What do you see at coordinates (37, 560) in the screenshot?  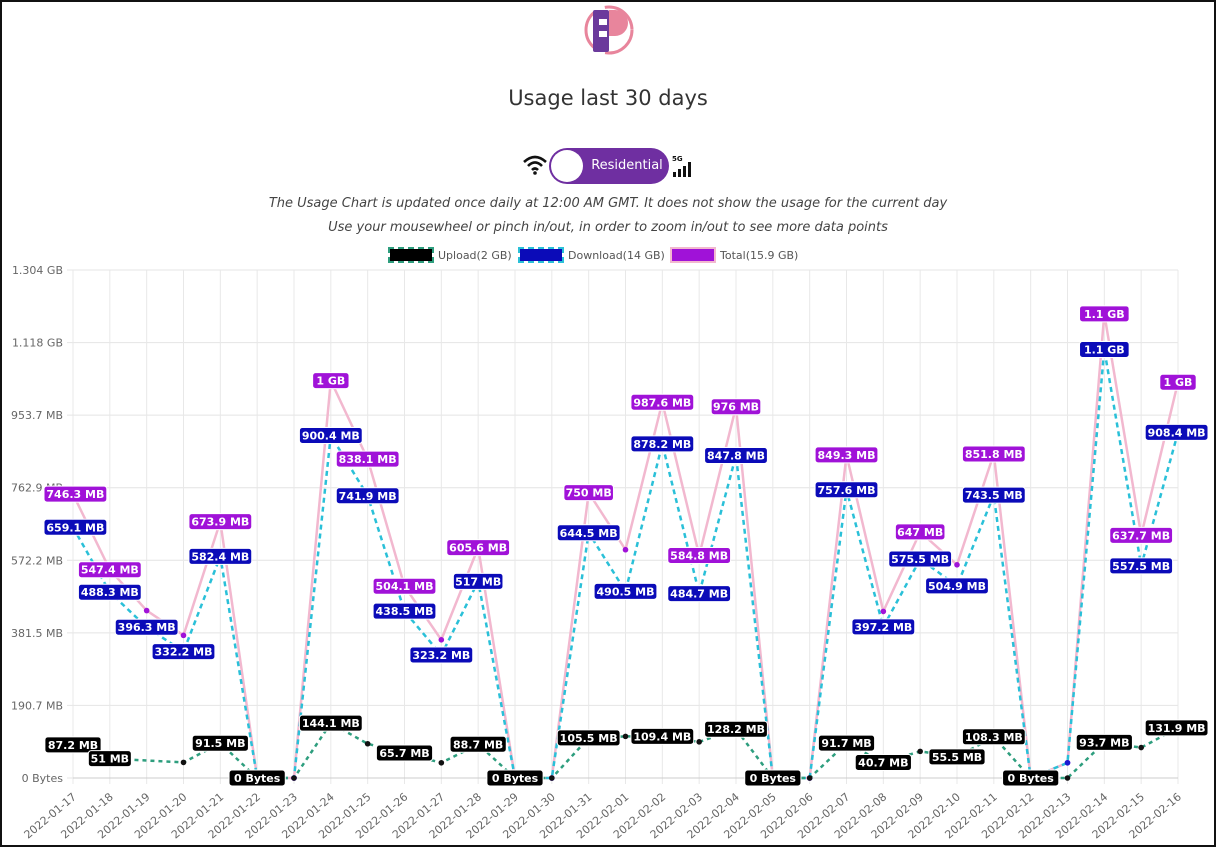 I see `y-tick-label: 572.2 MB` at bounding box center [37, 560].